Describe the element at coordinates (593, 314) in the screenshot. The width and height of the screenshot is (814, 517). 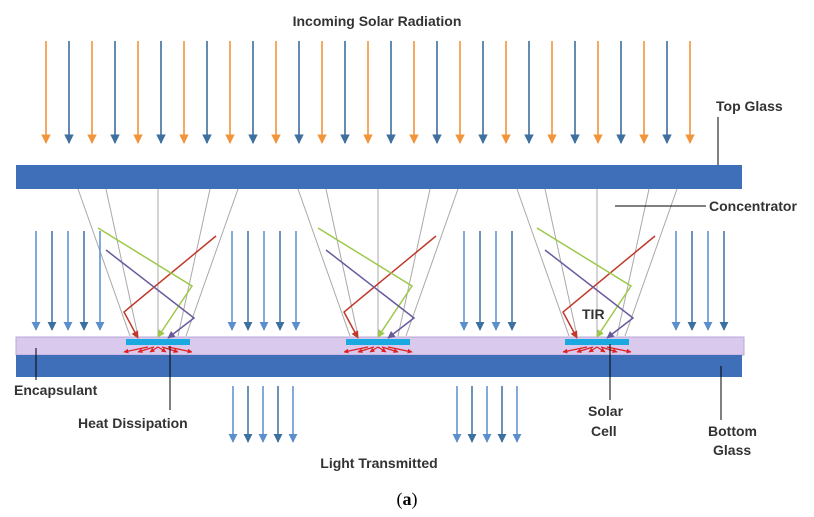
I see `tir-label: TIR` at that location.